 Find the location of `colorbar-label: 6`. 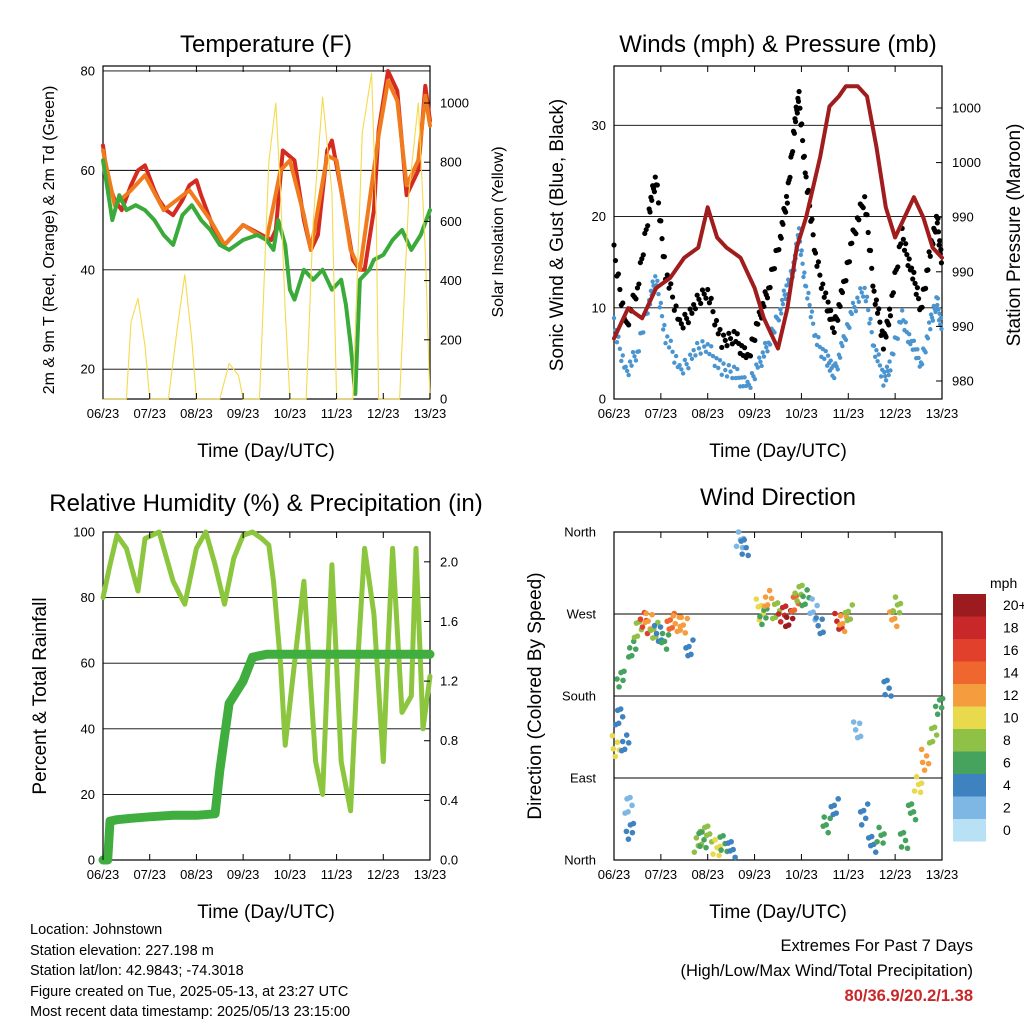

colorbar-label: 6 is located at coordinates (1007, 763).